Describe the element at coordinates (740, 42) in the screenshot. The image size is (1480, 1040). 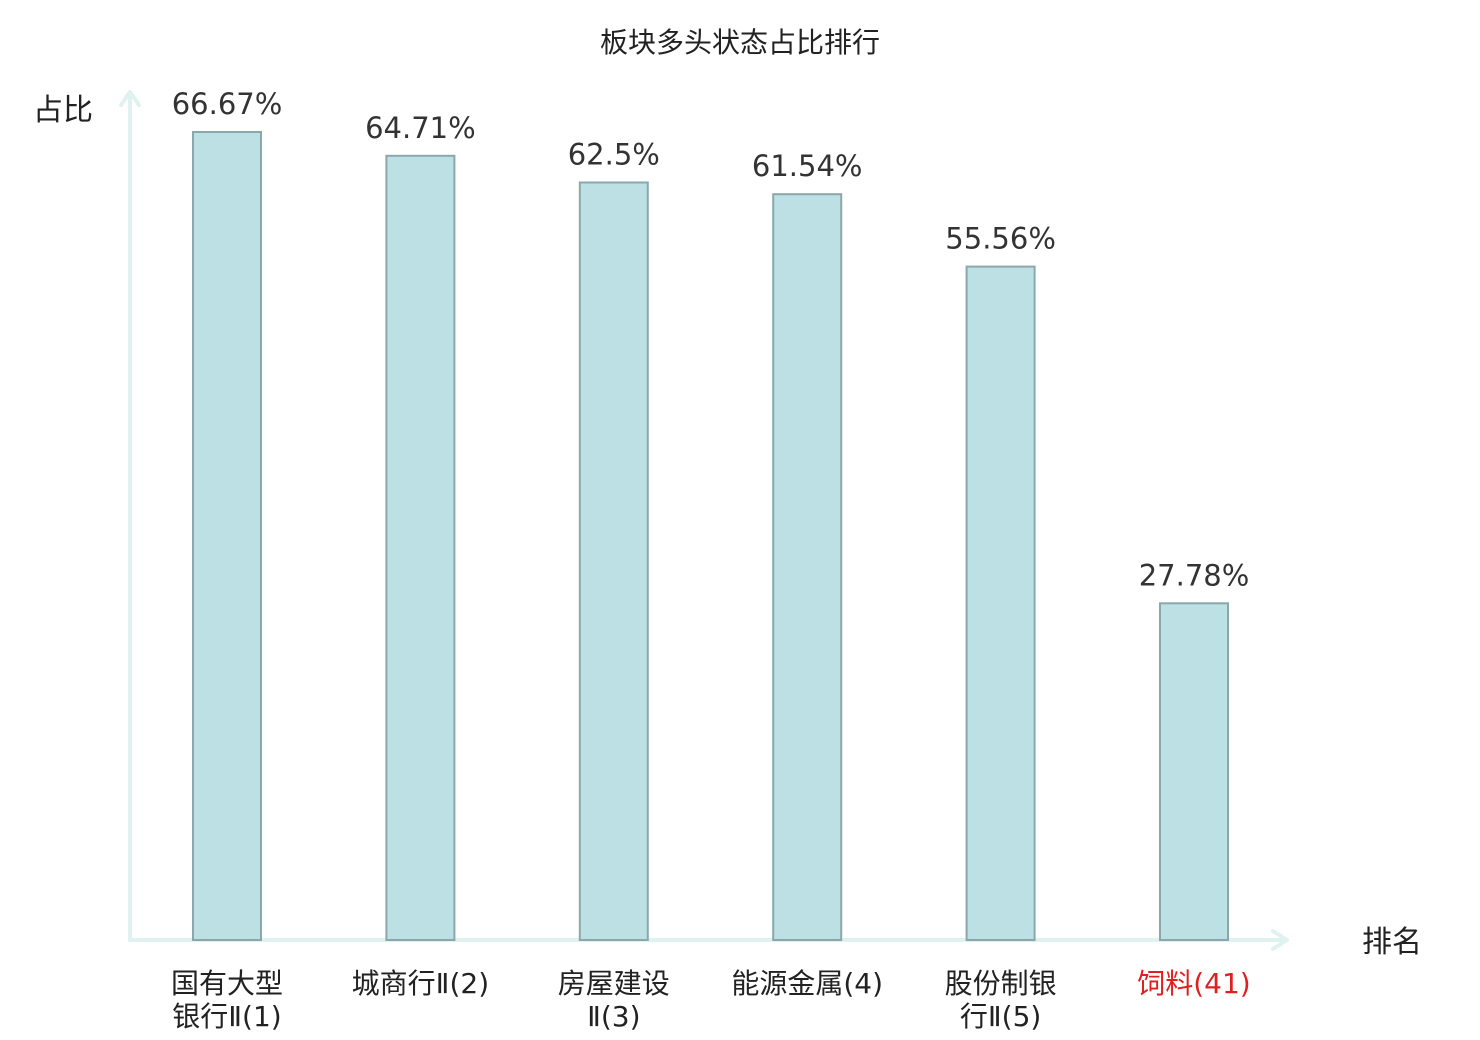
I see `chart-title: 板块多头状态占比排行` at that location.